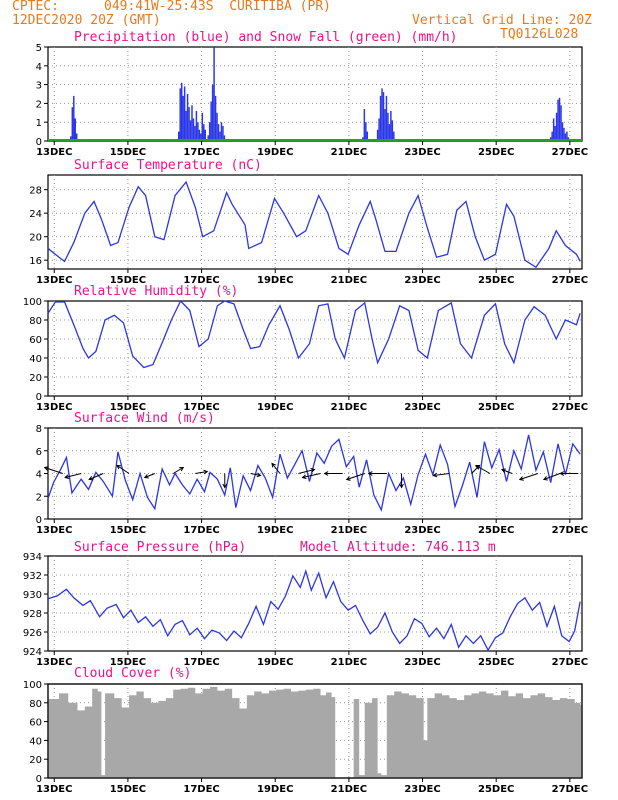 This screenshot has width=618, height=800. Describe the element at coordinates (54, 407) in the screenshot. I see `rh-xtick-label-0: 13DEC` at that location.